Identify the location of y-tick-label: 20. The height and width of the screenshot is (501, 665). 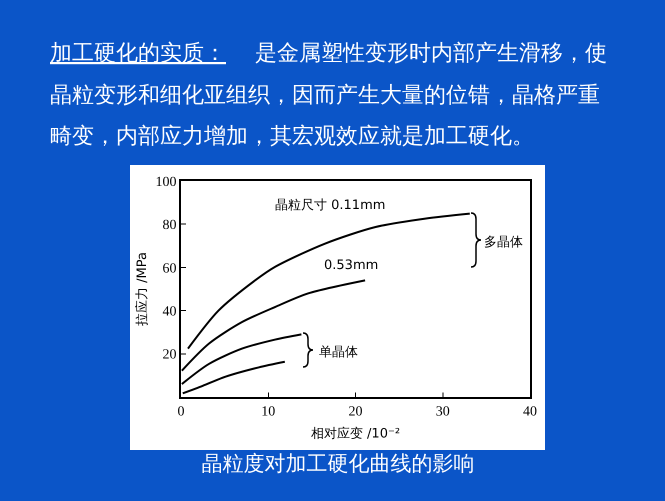
(169, 355).